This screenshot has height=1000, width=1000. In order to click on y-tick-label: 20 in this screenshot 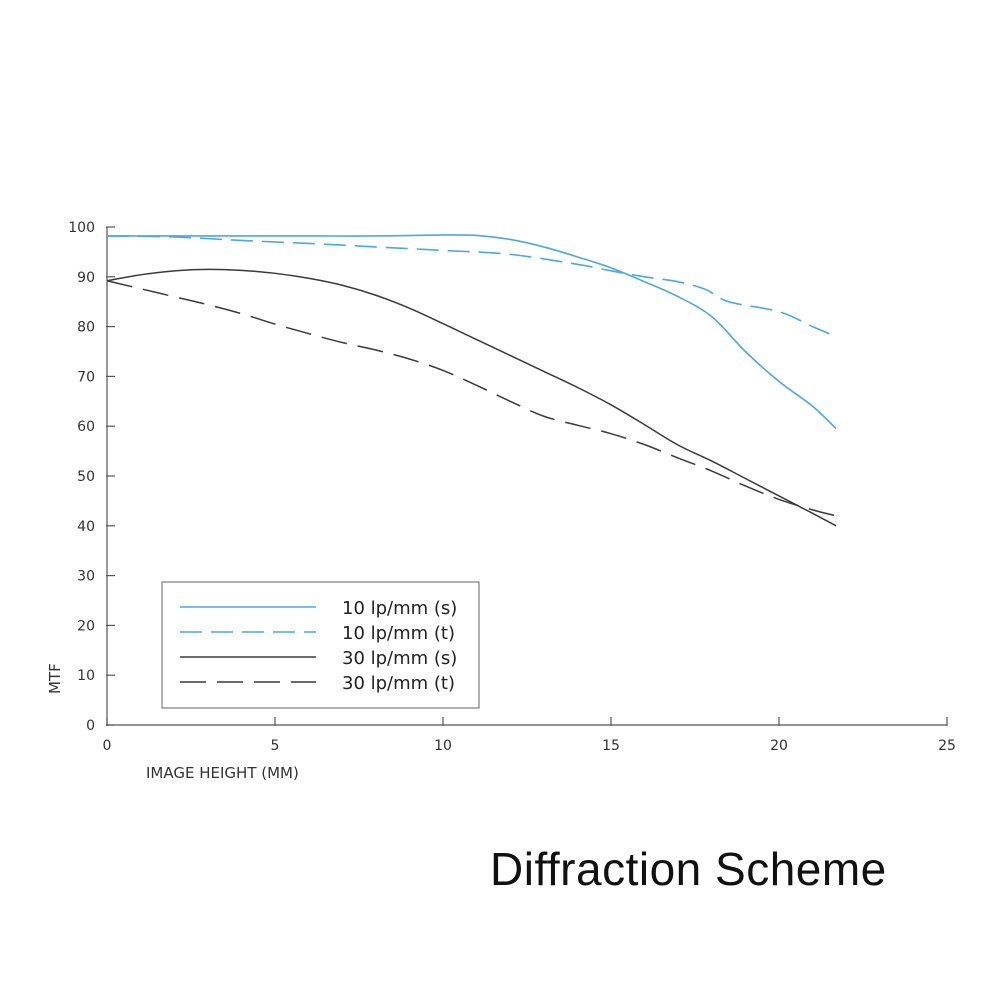, I will do `click(86, 626)`.